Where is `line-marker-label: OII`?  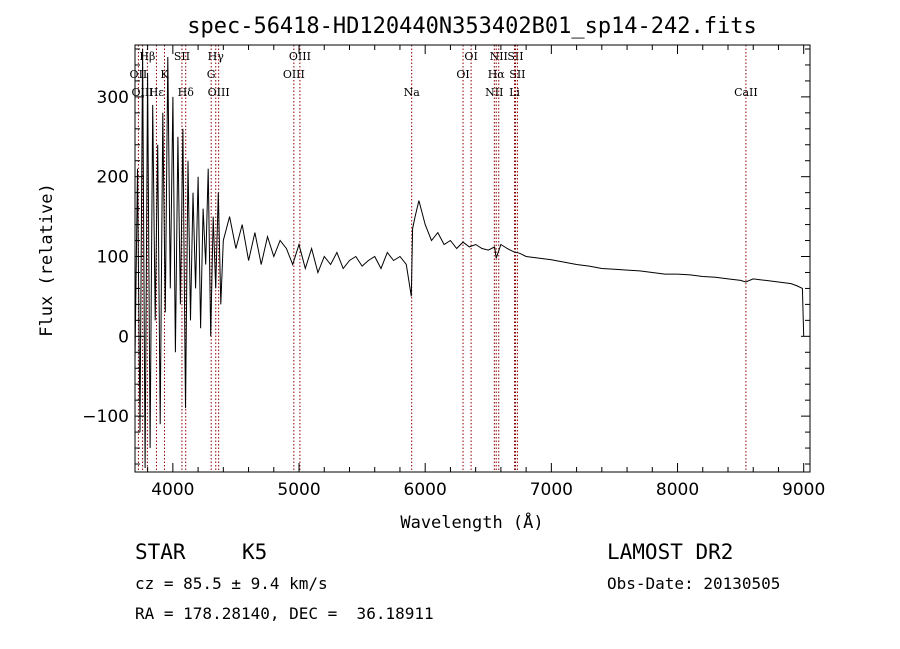 line-marker-label: OII is located at coordinates (139, 74).